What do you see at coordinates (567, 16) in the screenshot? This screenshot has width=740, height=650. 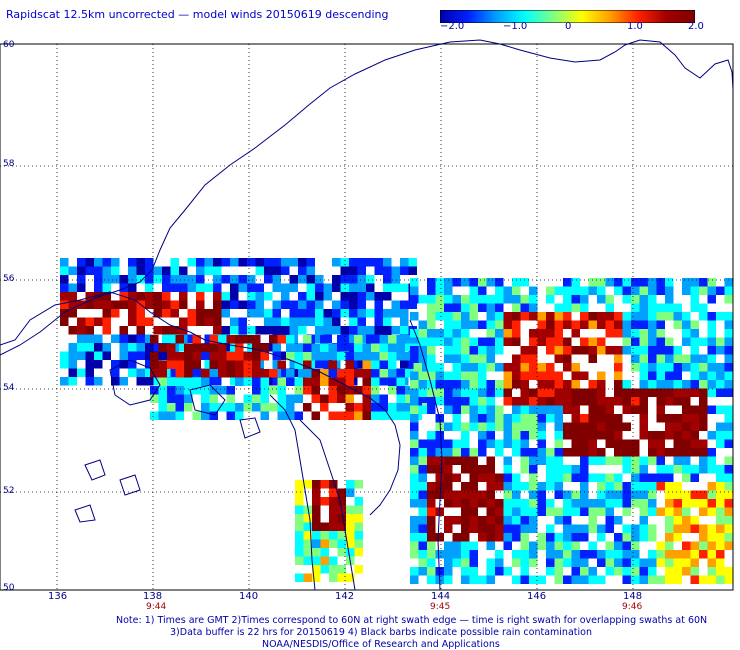 I see `colorbar` at bounding box center [567, 16].